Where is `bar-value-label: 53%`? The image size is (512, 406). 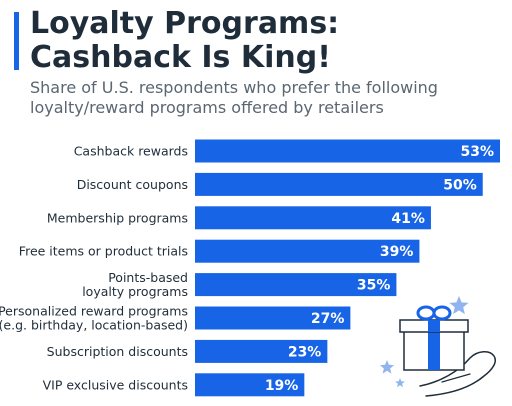 bar-value-label: 53% is located at coordinates (477, 152).